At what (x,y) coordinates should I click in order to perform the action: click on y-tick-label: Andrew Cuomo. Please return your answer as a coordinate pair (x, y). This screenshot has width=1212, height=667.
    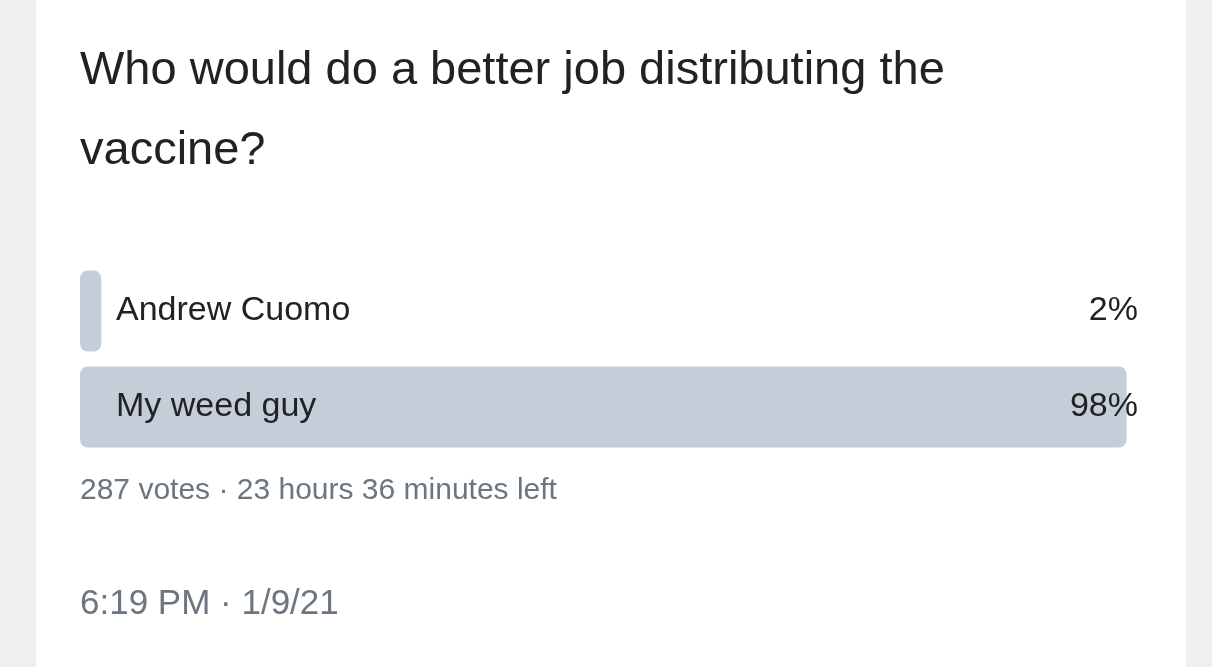
    Looking at the image, I should click on (233, 308).